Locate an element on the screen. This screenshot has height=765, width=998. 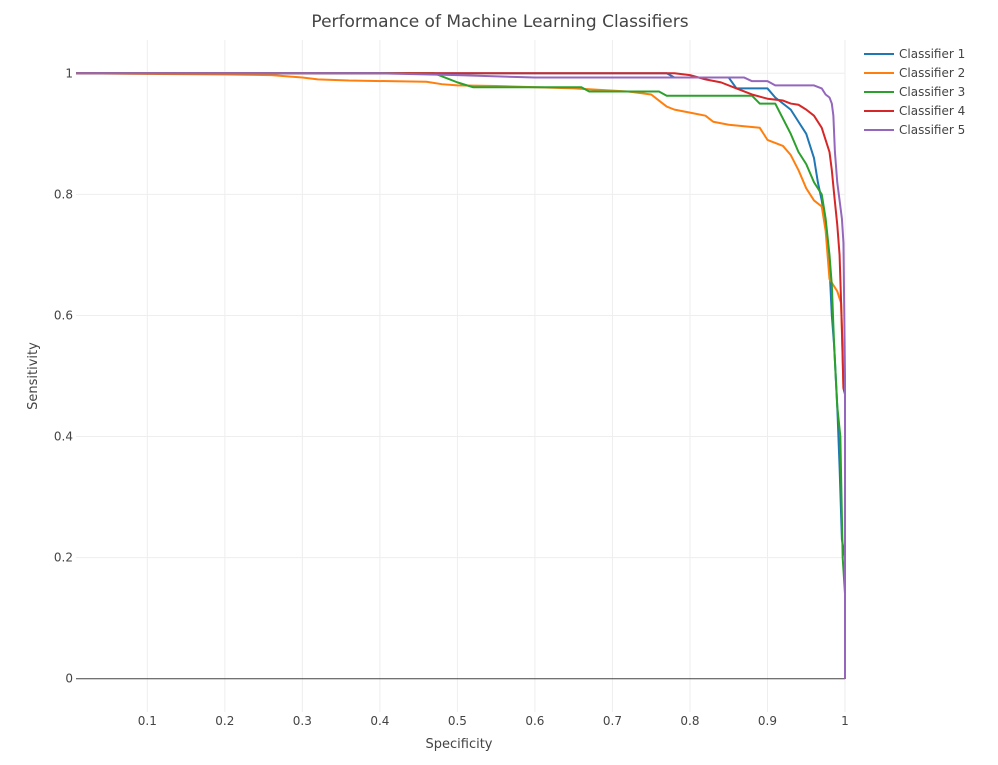
legend-item-classifier-1: Classifier 1 is located at coordinates (914, 54).